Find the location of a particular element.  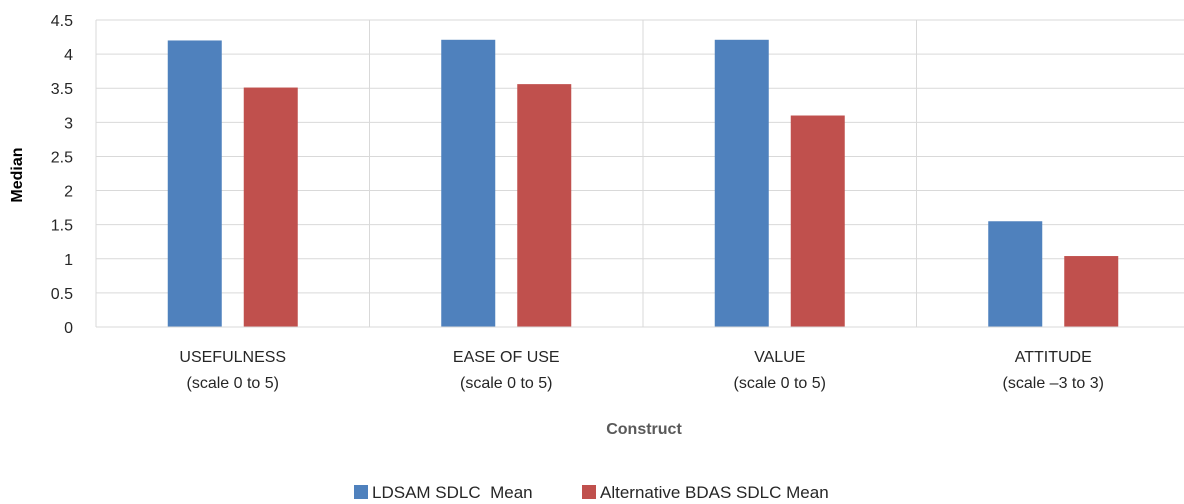

y-axis-title: Median is located at coordinates (17, 174).